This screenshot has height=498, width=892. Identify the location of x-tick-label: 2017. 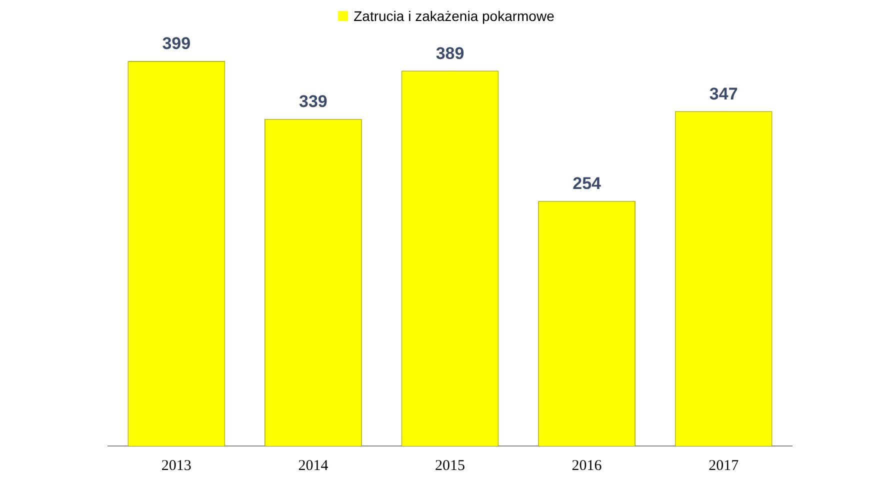
(724, 466).